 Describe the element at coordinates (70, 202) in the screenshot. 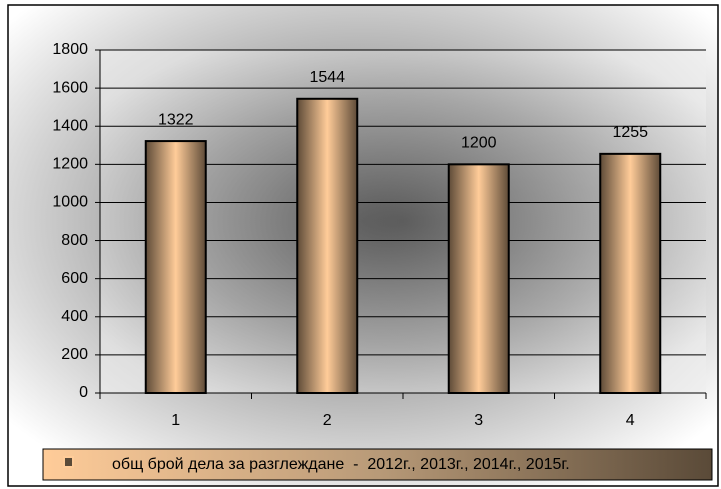

I see `y-tick-label: 1000` at that location.